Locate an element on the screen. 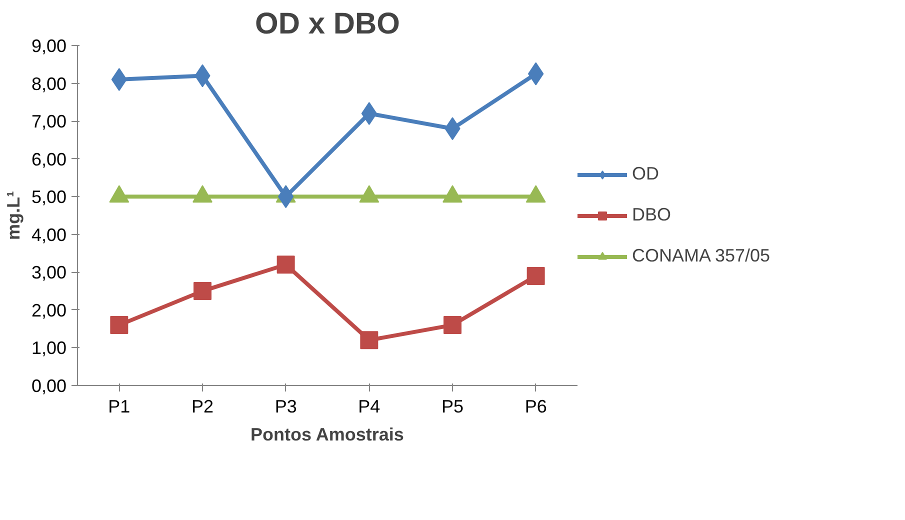 The width and height of the screenshot is (905, 520). y-tick-label: 7,00 is located at coordinates (49, 122).